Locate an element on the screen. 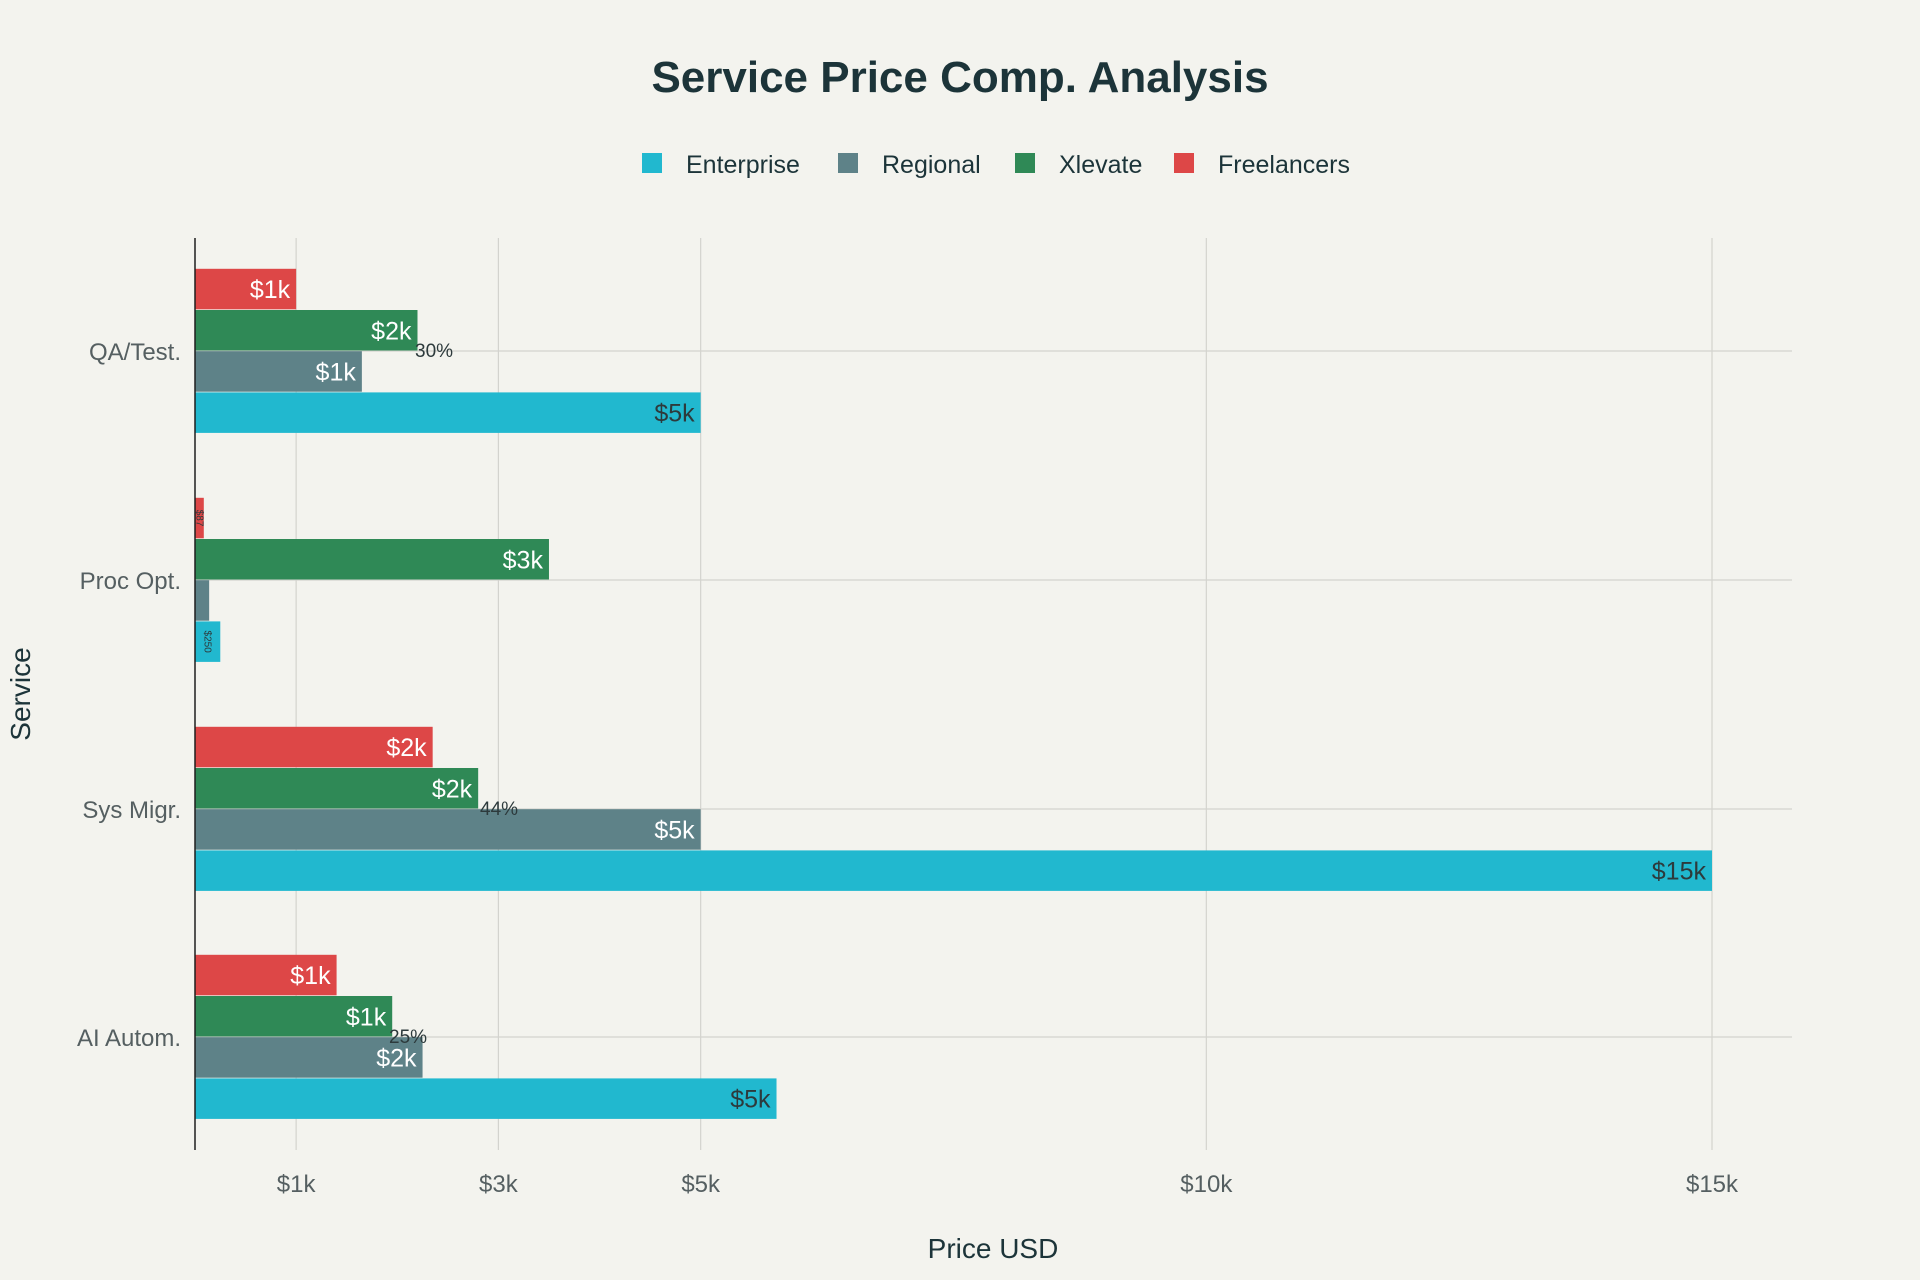  legend-label: Regional is located at coordinates (931, 165).